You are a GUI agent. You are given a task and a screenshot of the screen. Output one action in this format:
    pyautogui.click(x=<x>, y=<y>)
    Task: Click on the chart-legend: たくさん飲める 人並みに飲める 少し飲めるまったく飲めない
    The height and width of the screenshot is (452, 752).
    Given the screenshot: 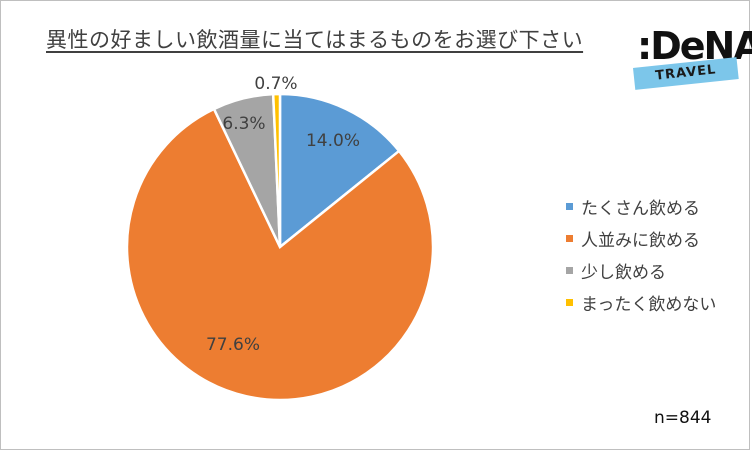 What is the action you would take?
    pyautogui.click(x=641, y=254)
    